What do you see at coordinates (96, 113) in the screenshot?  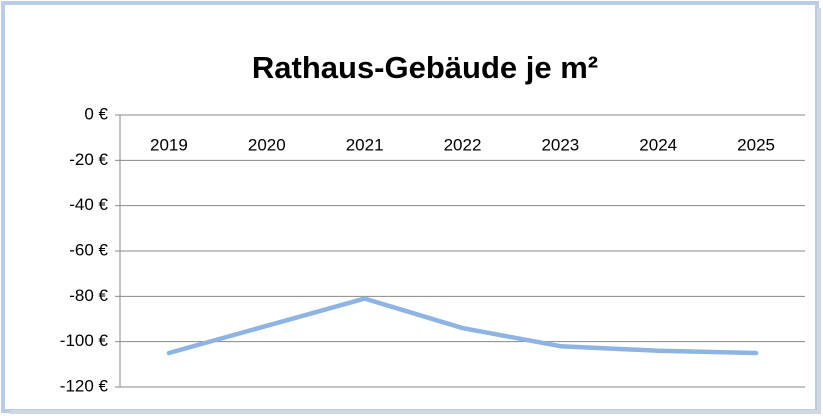 I see `y-tick-label: 0 €` at bounding box center [96, 113].